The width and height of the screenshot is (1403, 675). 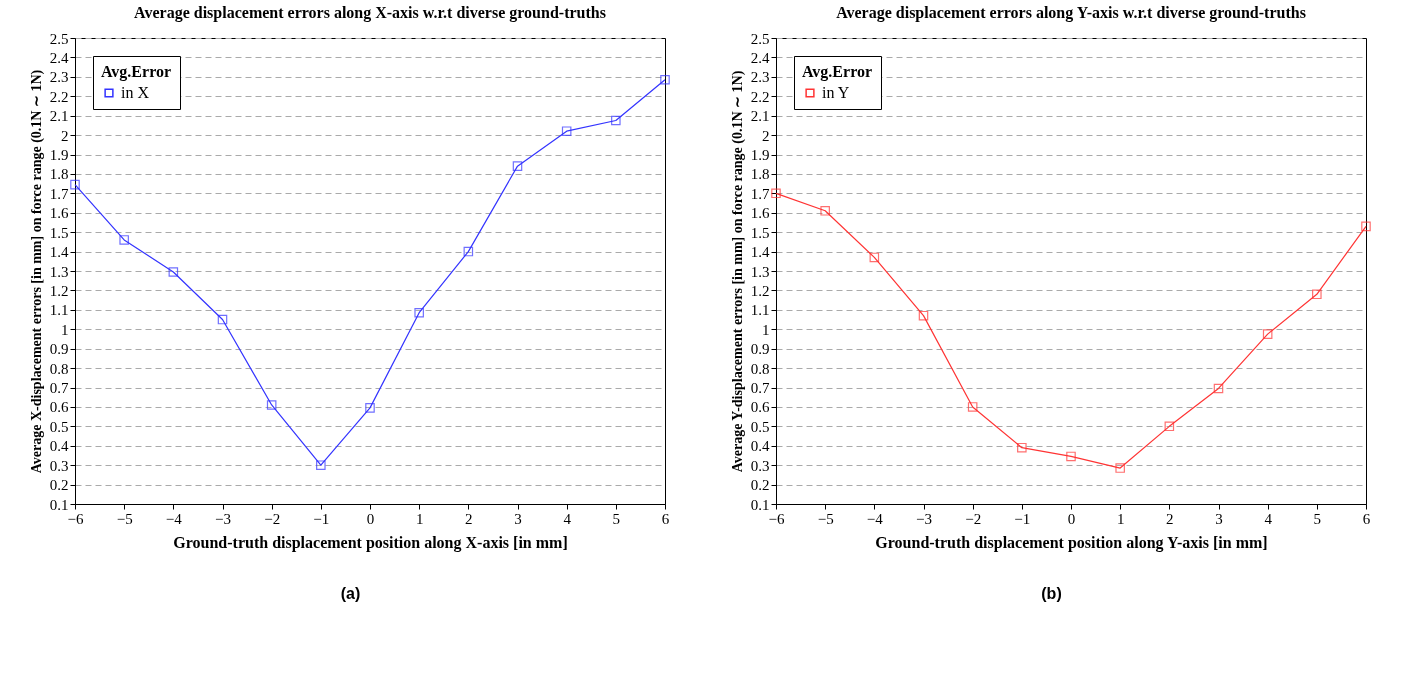 What do you see at coordinates (59, 213) in the screenshot?
I see `y-tick-label: 1.6` at bounding box center [59, 213].